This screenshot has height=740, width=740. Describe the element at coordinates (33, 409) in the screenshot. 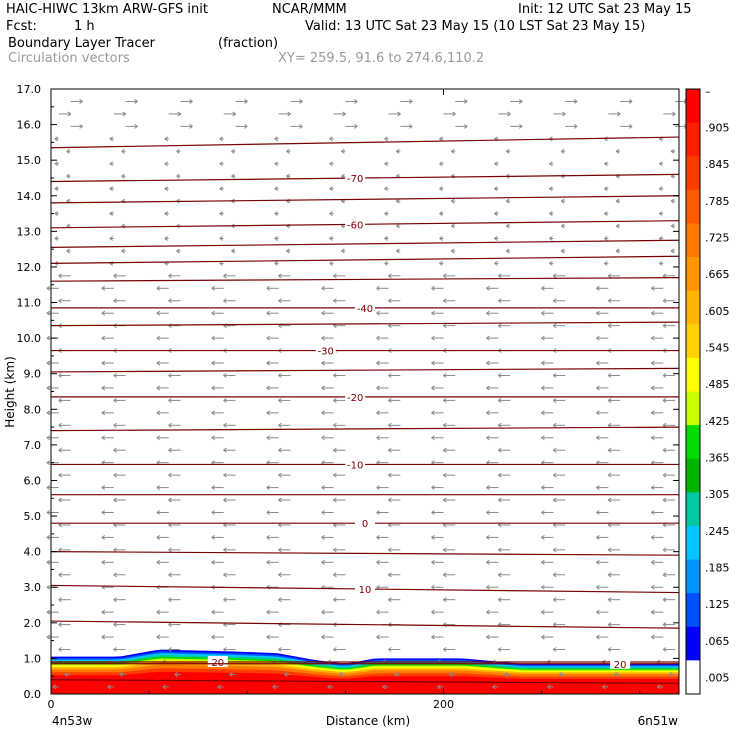

I see `y-tick-label: 8.0` at that location.